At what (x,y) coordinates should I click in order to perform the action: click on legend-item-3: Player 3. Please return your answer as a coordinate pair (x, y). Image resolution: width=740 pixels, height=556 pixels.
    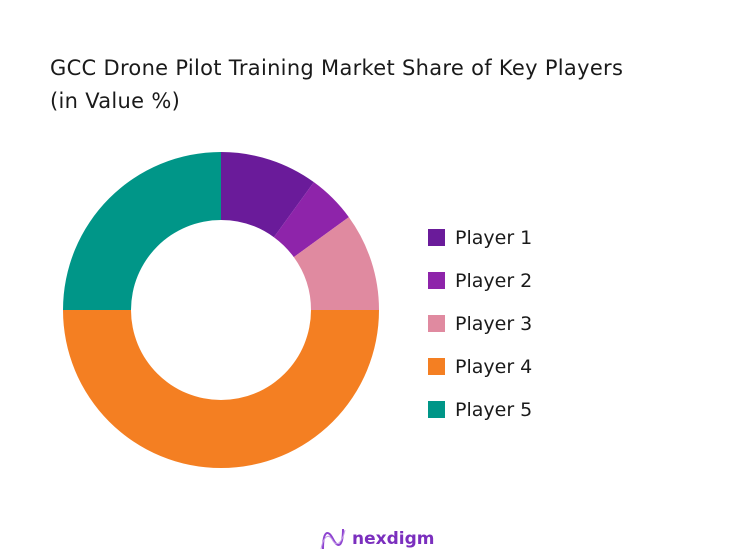
    Looking at the image, I should click on (480, 323).